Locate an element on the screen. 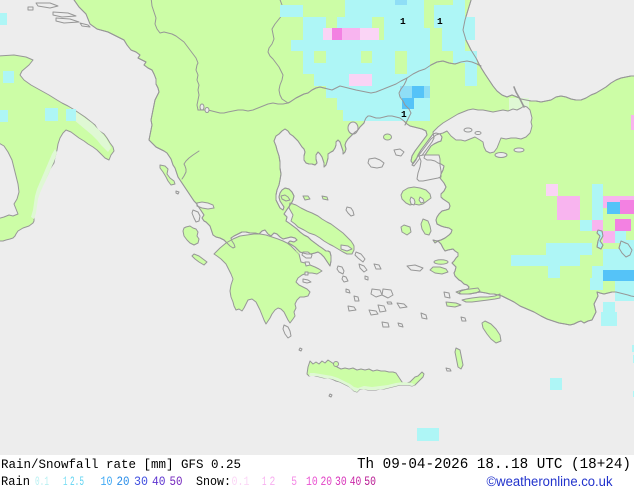 Image resolution: width=634 pixels, height=495 pixels. svg-text:Rain/Snowfall rate [mm] GFS 0.: Rain/Snowfall rate [mm] GFS 0.25 is located at coordinates (121, 465).